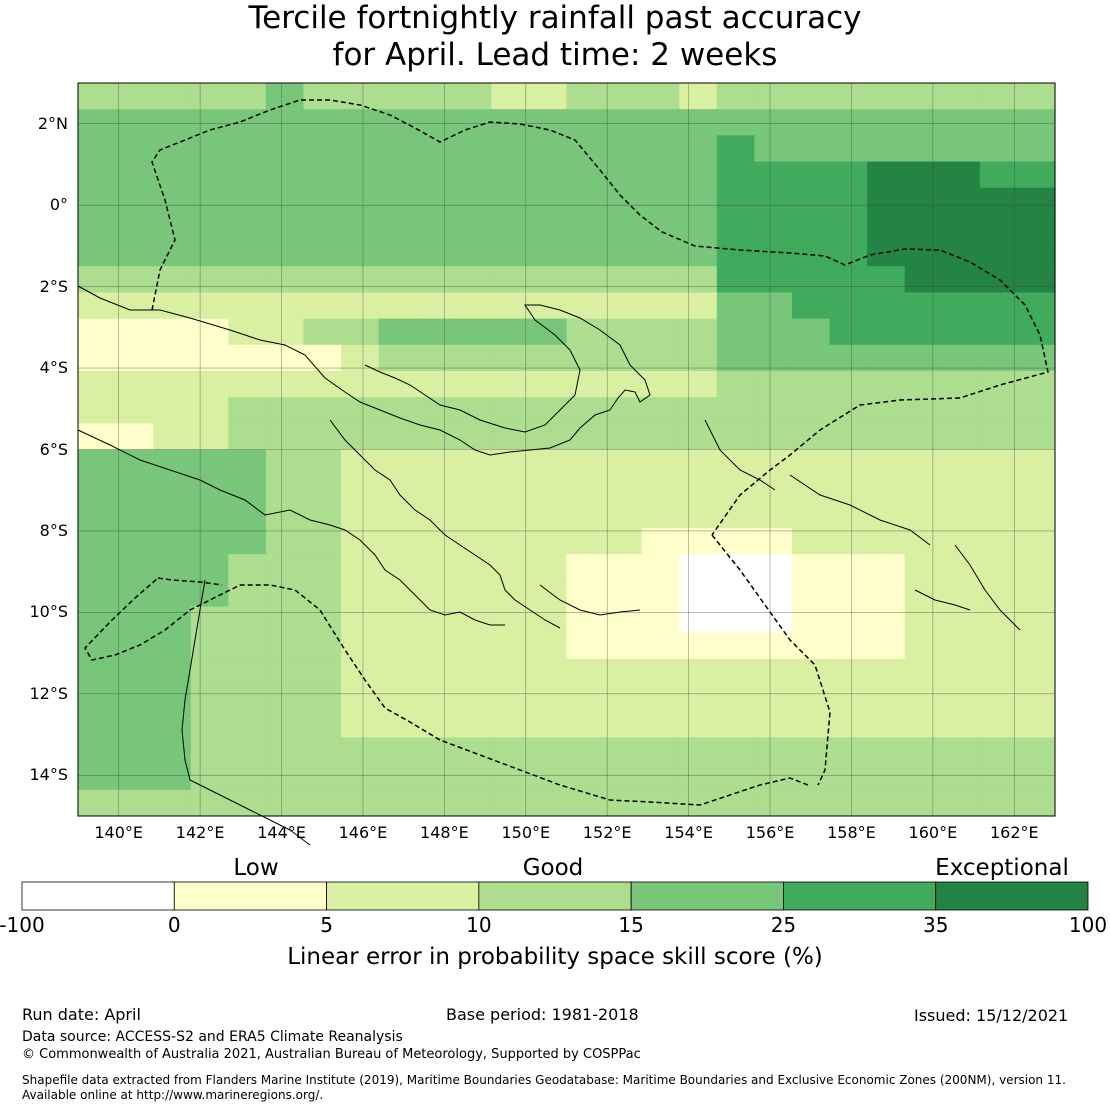  Describe the element at coordinates (326, 925) in the screenshot. I see `colorbar-tick: 5` at that location.